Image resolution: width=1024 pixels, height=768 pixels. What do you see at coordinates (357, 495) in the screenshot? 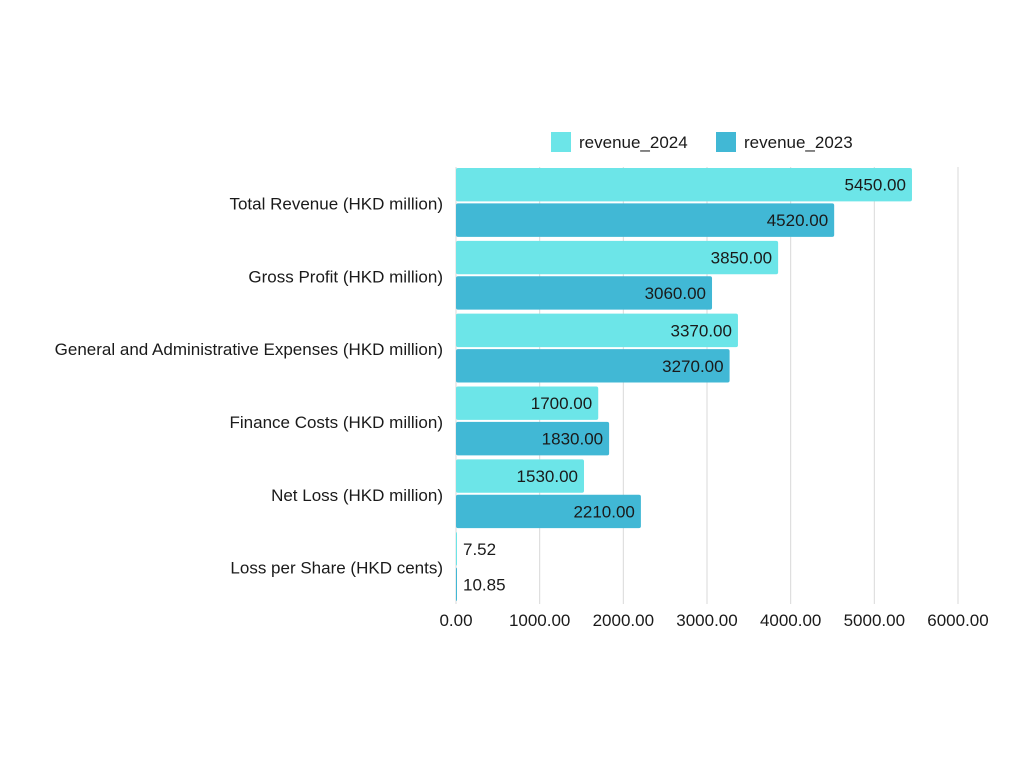
I see `category-label: Net Loss (HKD million)` at bounding box center [357, 495].